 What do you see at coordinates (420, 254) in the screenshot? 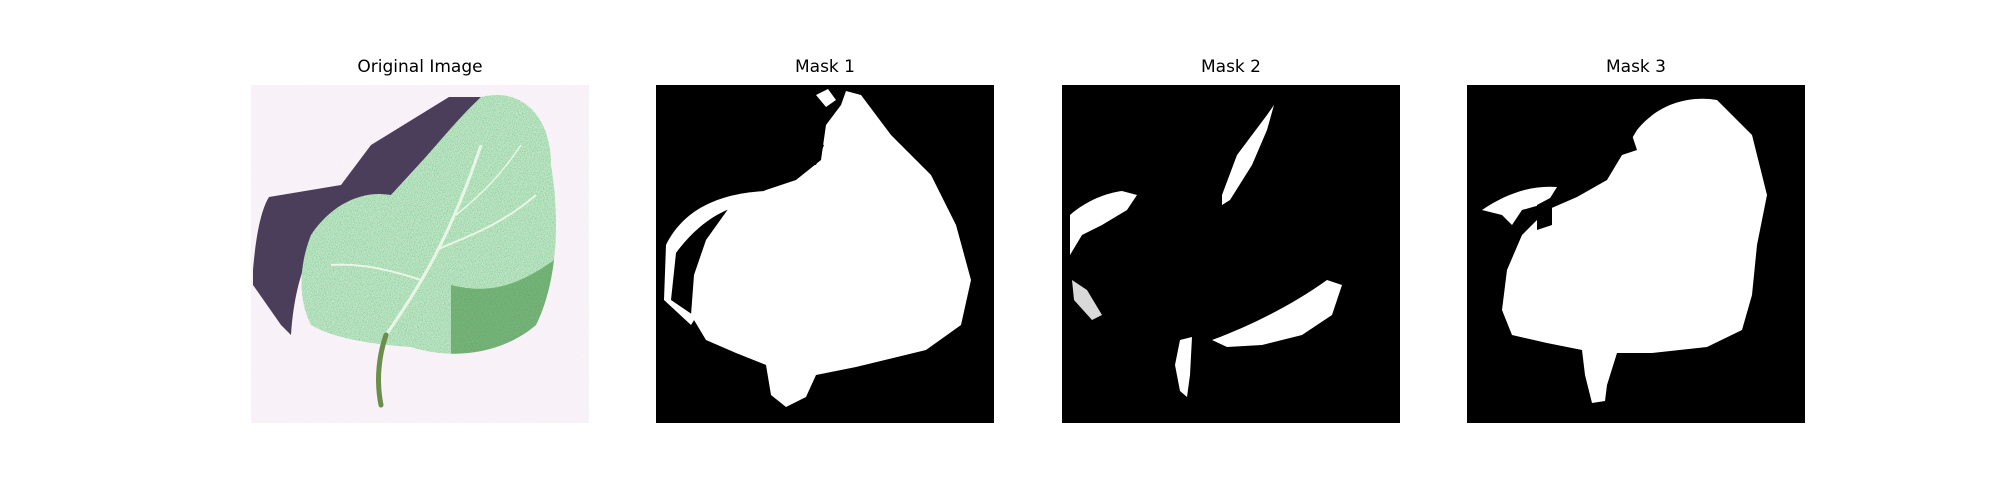
I see `leaf-photo` at bounding box center [420, 254].